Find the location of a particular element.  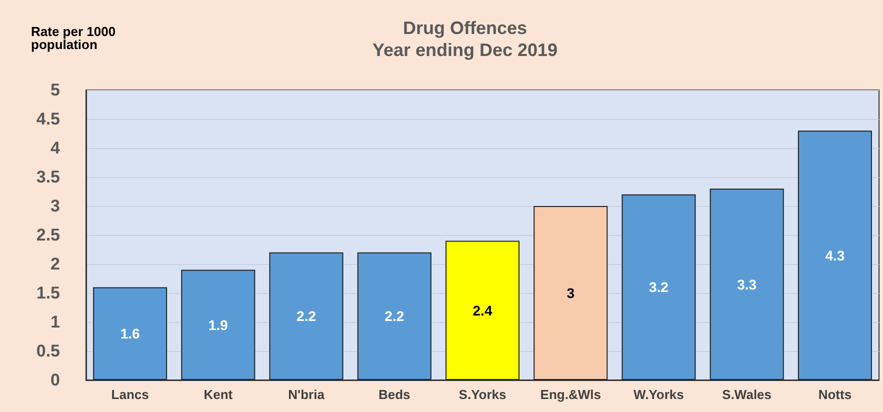

x-tick-label: W.Yorks is located at coordinates (659, 394).